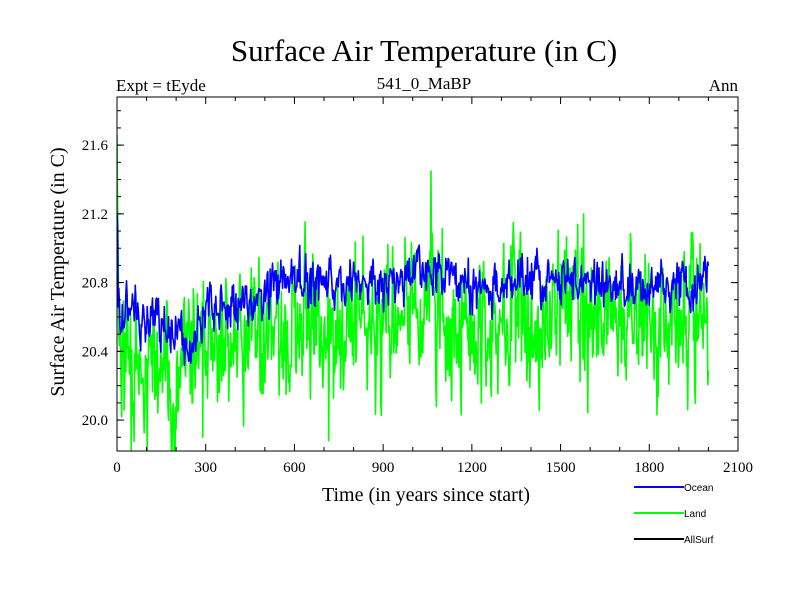 This screenshot has width=800, height=600. Describe the element at coordinates (472, 468) in the screenshot. I see `x-tick-label: 1200` at that location.